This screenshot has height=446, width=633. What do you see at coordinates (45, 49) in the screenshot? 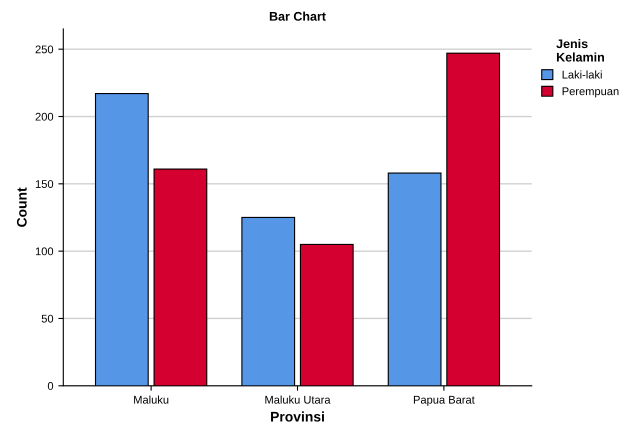
I see `y-tick-label: 250` at bounding box center [45, 49].